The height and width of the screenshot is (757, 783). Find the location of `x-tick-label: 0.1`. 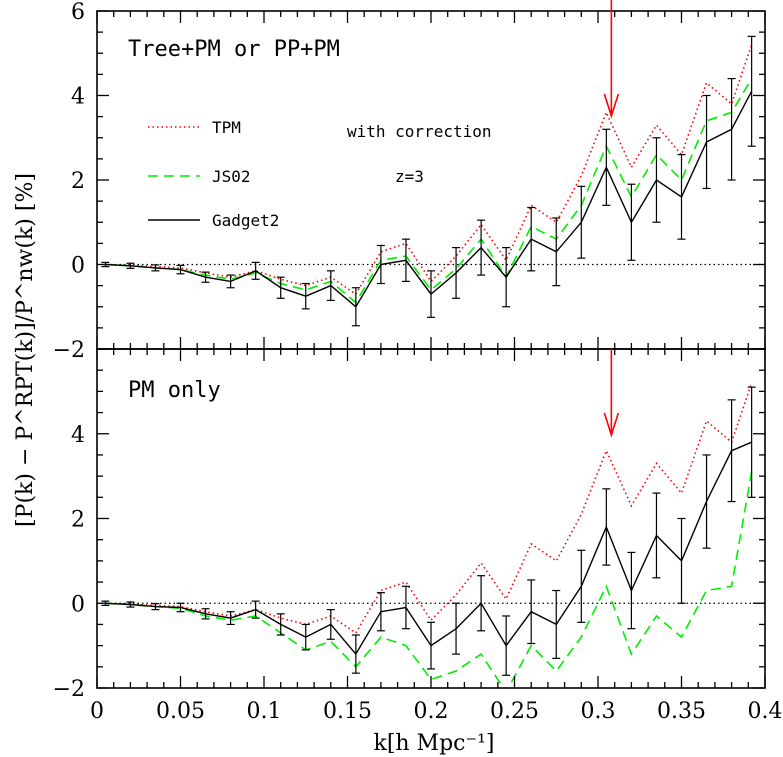

x-tick-label: 0.1 is located at coordinates (264, 711).